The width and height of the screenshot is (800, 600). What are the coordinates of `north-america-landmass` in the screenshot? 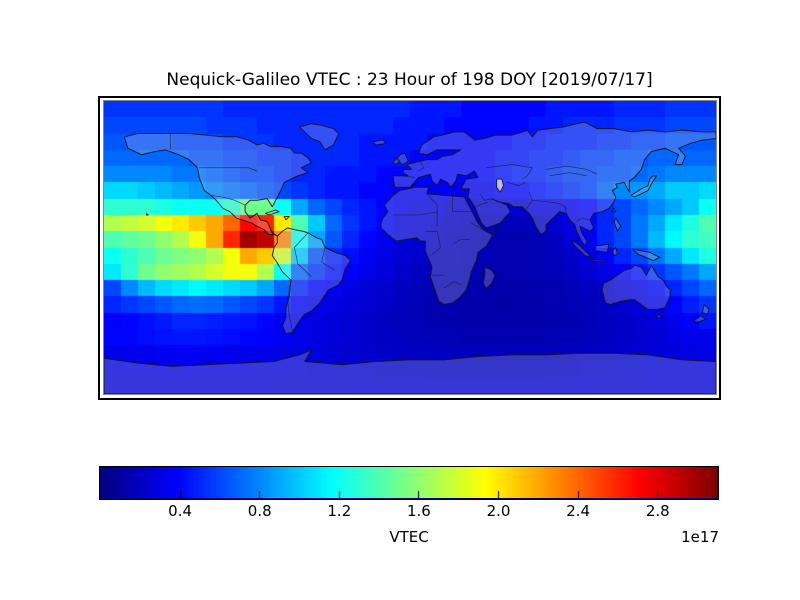 It's located at (217, 185).